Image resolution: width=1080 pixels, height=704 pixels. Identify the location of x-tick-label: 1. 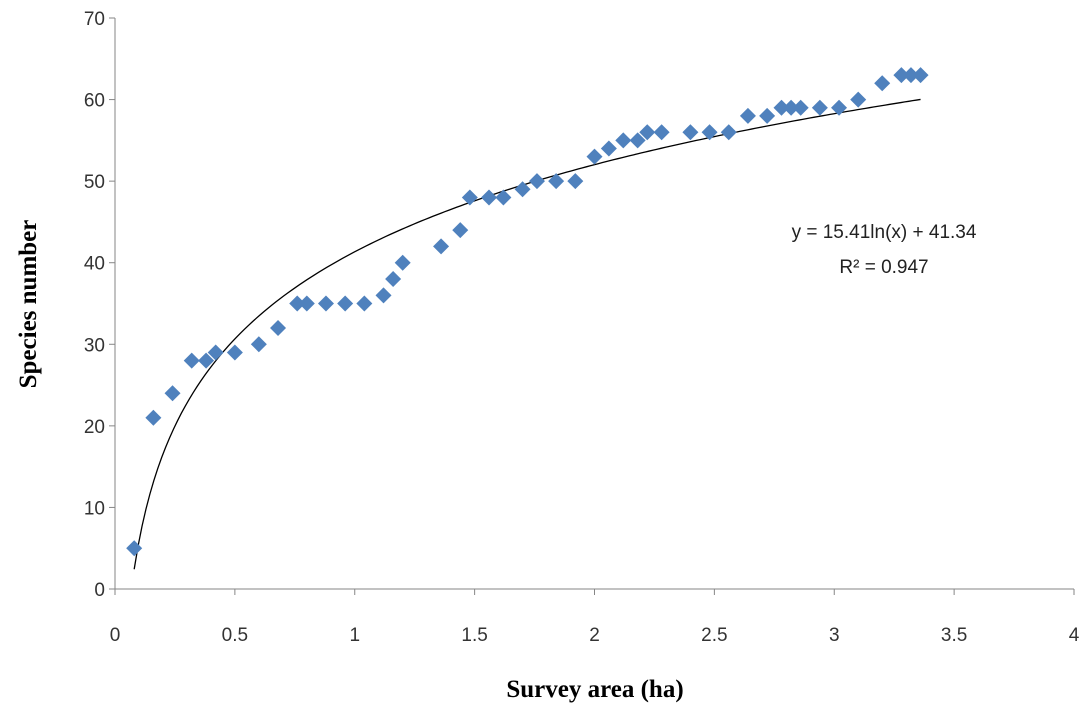
(354, 635).